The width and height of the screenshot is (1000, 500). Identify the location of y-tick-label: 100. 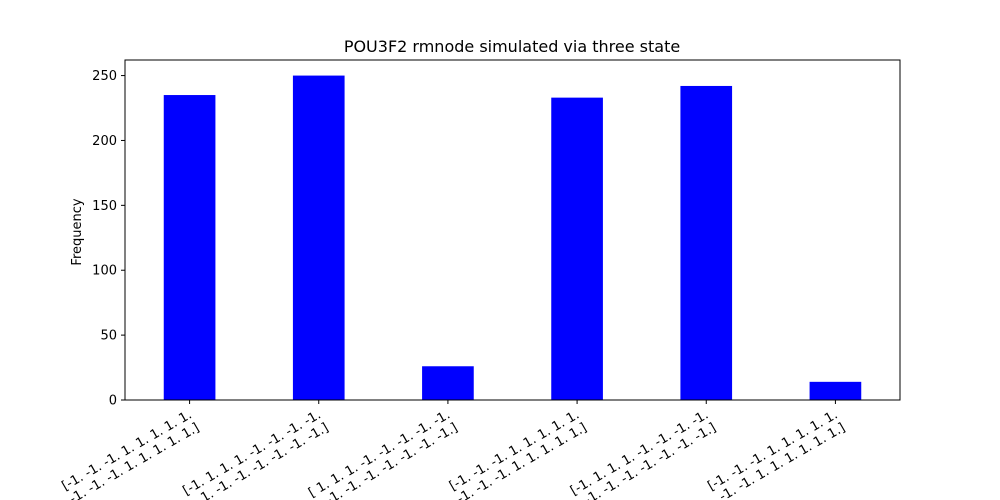
(104, 271).